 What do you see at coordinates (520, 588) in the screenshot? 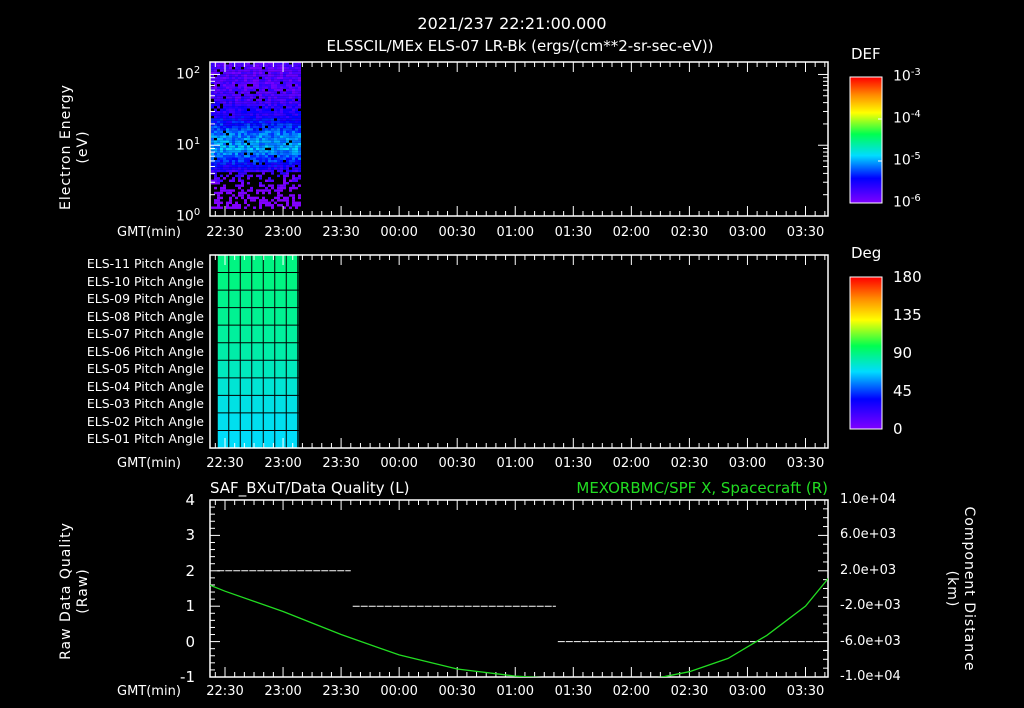
I see `panel3-time-axis` at bounding box center [520, 588].